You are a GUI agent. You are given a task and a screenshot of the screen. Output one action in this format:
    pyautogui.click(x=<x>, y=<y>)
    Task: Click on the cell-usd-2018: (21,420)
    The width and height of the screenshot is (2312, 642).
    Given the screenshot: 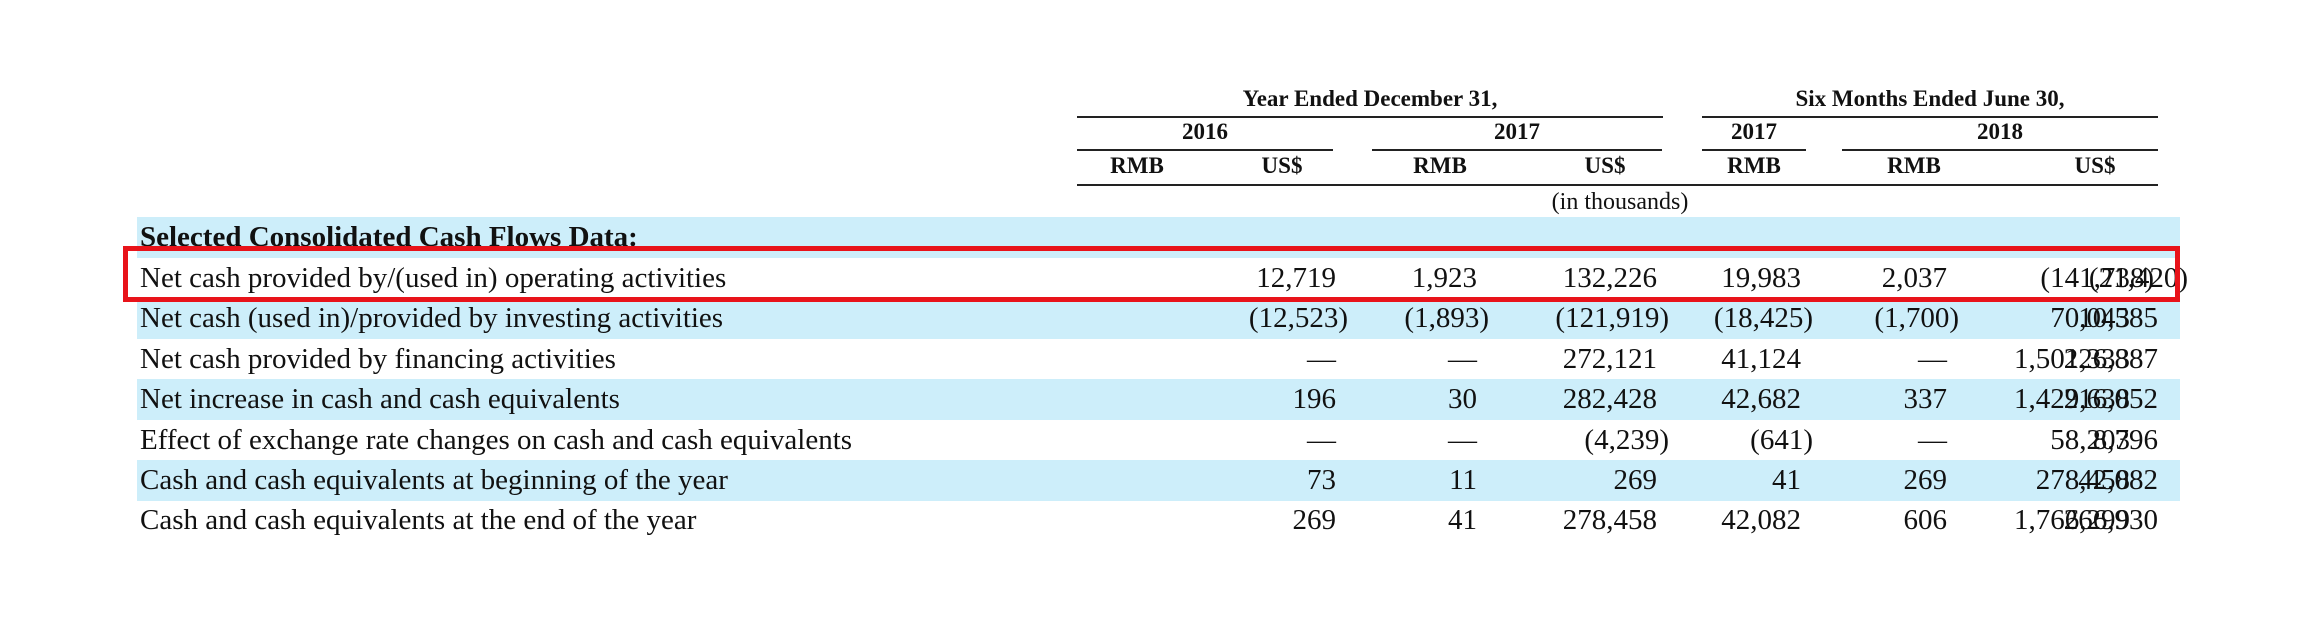 What is the action you would take?
    pyautogui.click(x=2138, y=278)
    